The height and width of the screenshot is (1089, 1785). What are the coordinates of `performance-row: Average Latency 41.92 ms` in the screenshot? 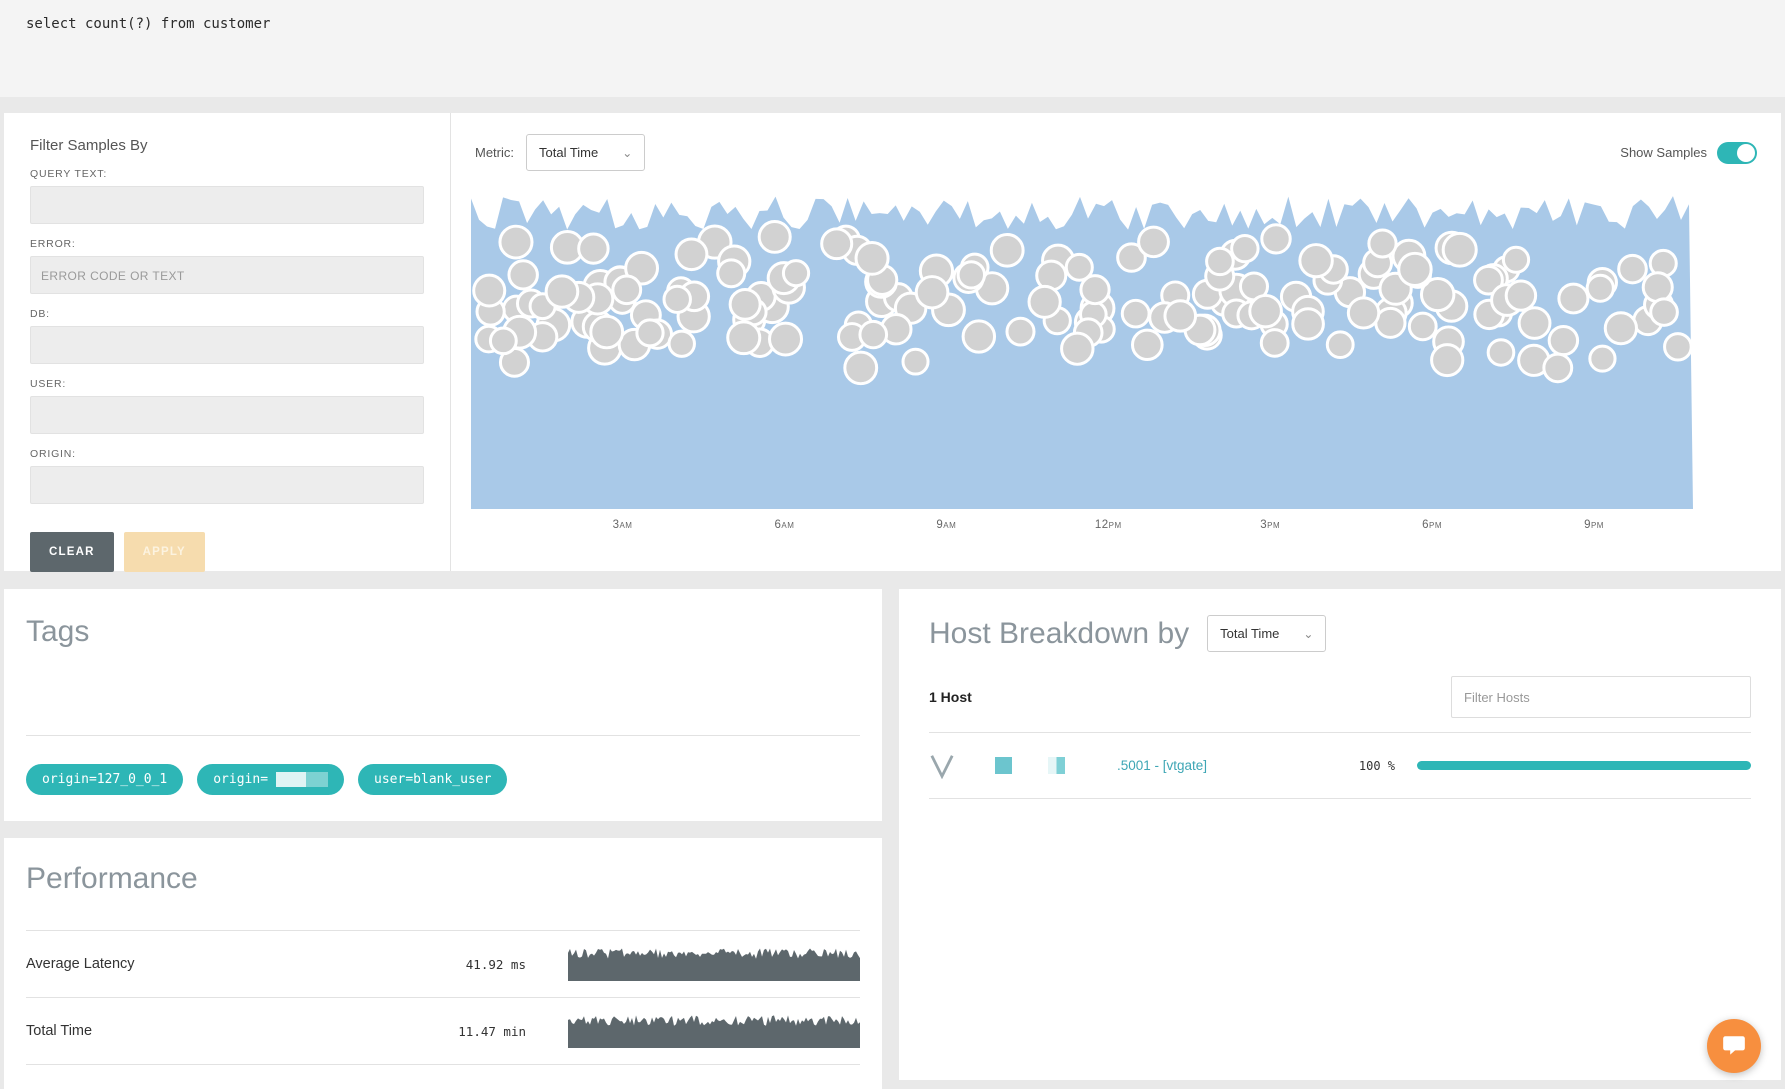 It's located at (443, 964).